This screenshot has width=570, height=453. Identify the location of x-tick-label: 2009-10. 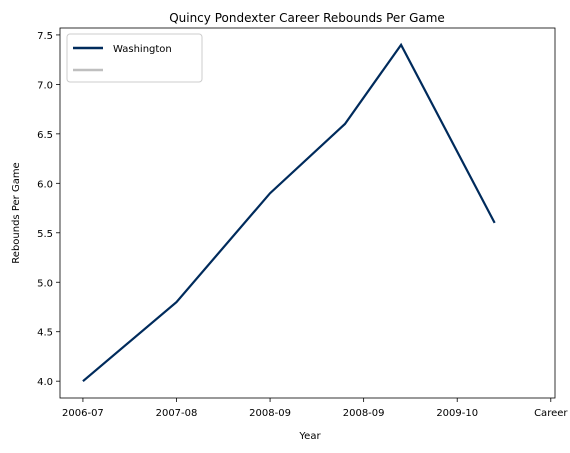
(457, 413).